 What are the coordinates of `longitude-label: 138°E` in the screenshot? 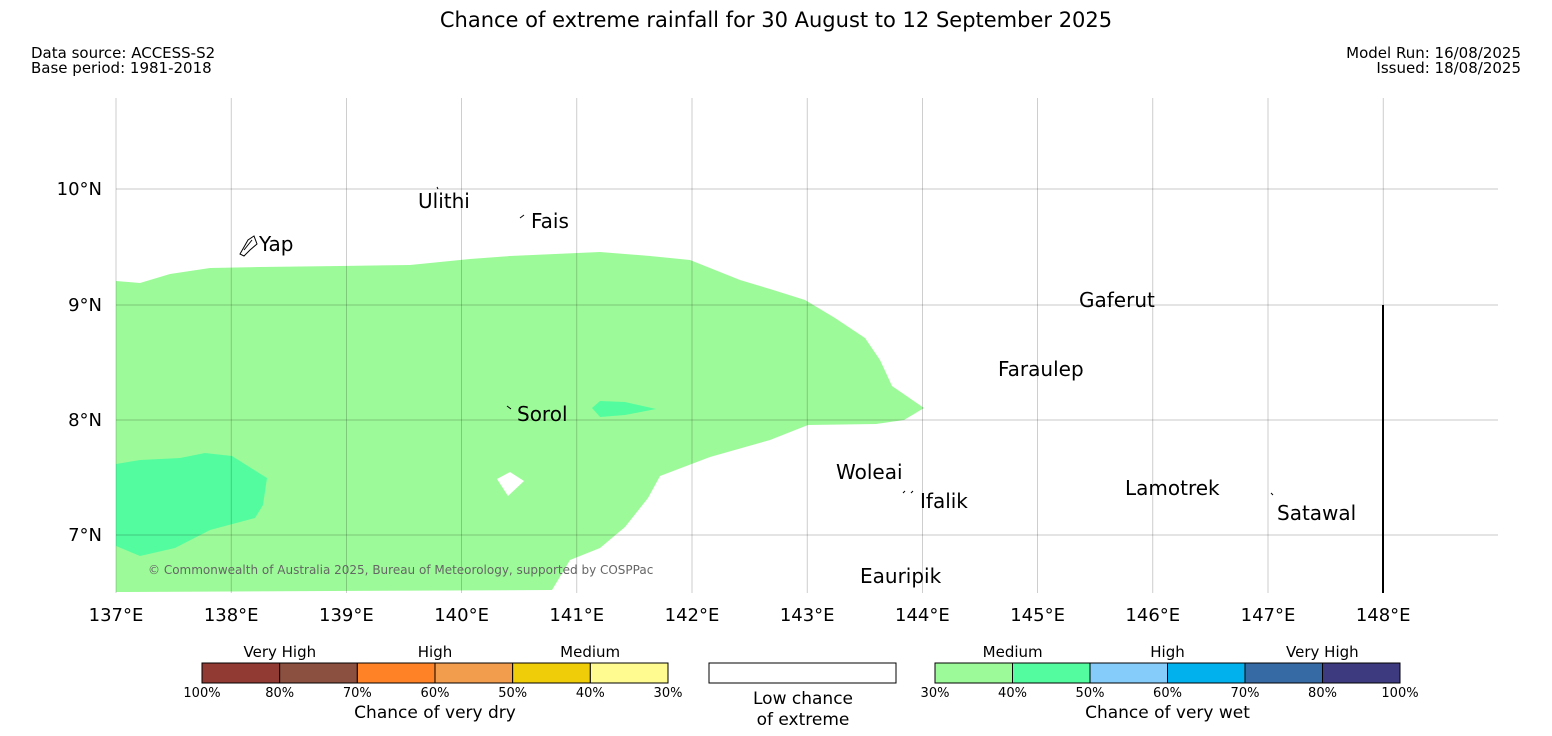 It's located at (231, 615).